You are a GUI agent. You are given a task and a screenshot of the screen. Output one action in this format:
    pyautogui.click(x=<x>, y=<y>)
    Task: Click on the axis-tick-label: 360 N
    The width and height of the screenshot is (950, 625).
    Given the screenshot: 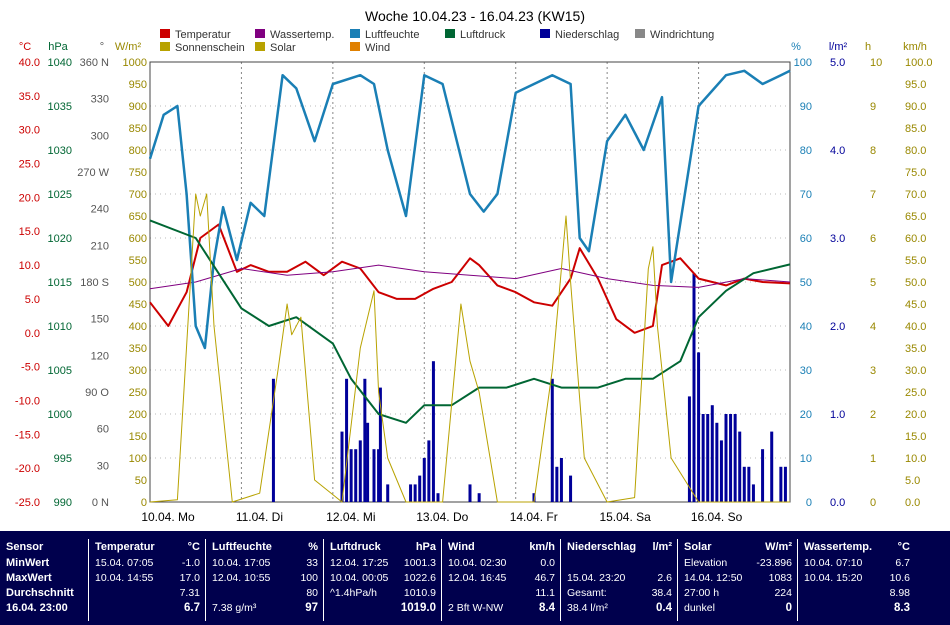 What is the action you would take?
    pyautogui.click(x=94, y=63)
    